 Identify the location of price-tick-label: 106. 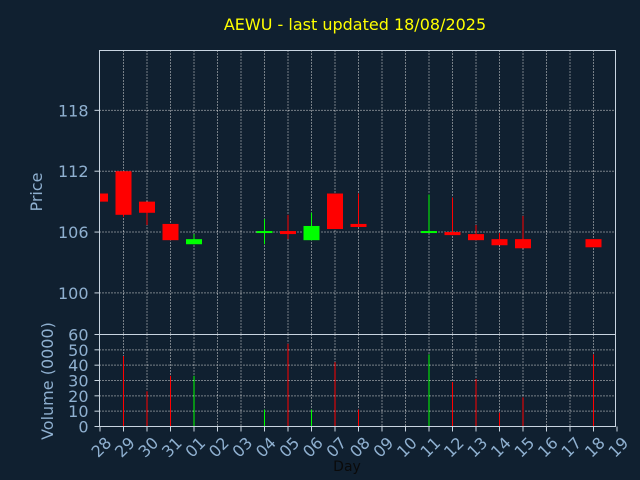
(73, 232).